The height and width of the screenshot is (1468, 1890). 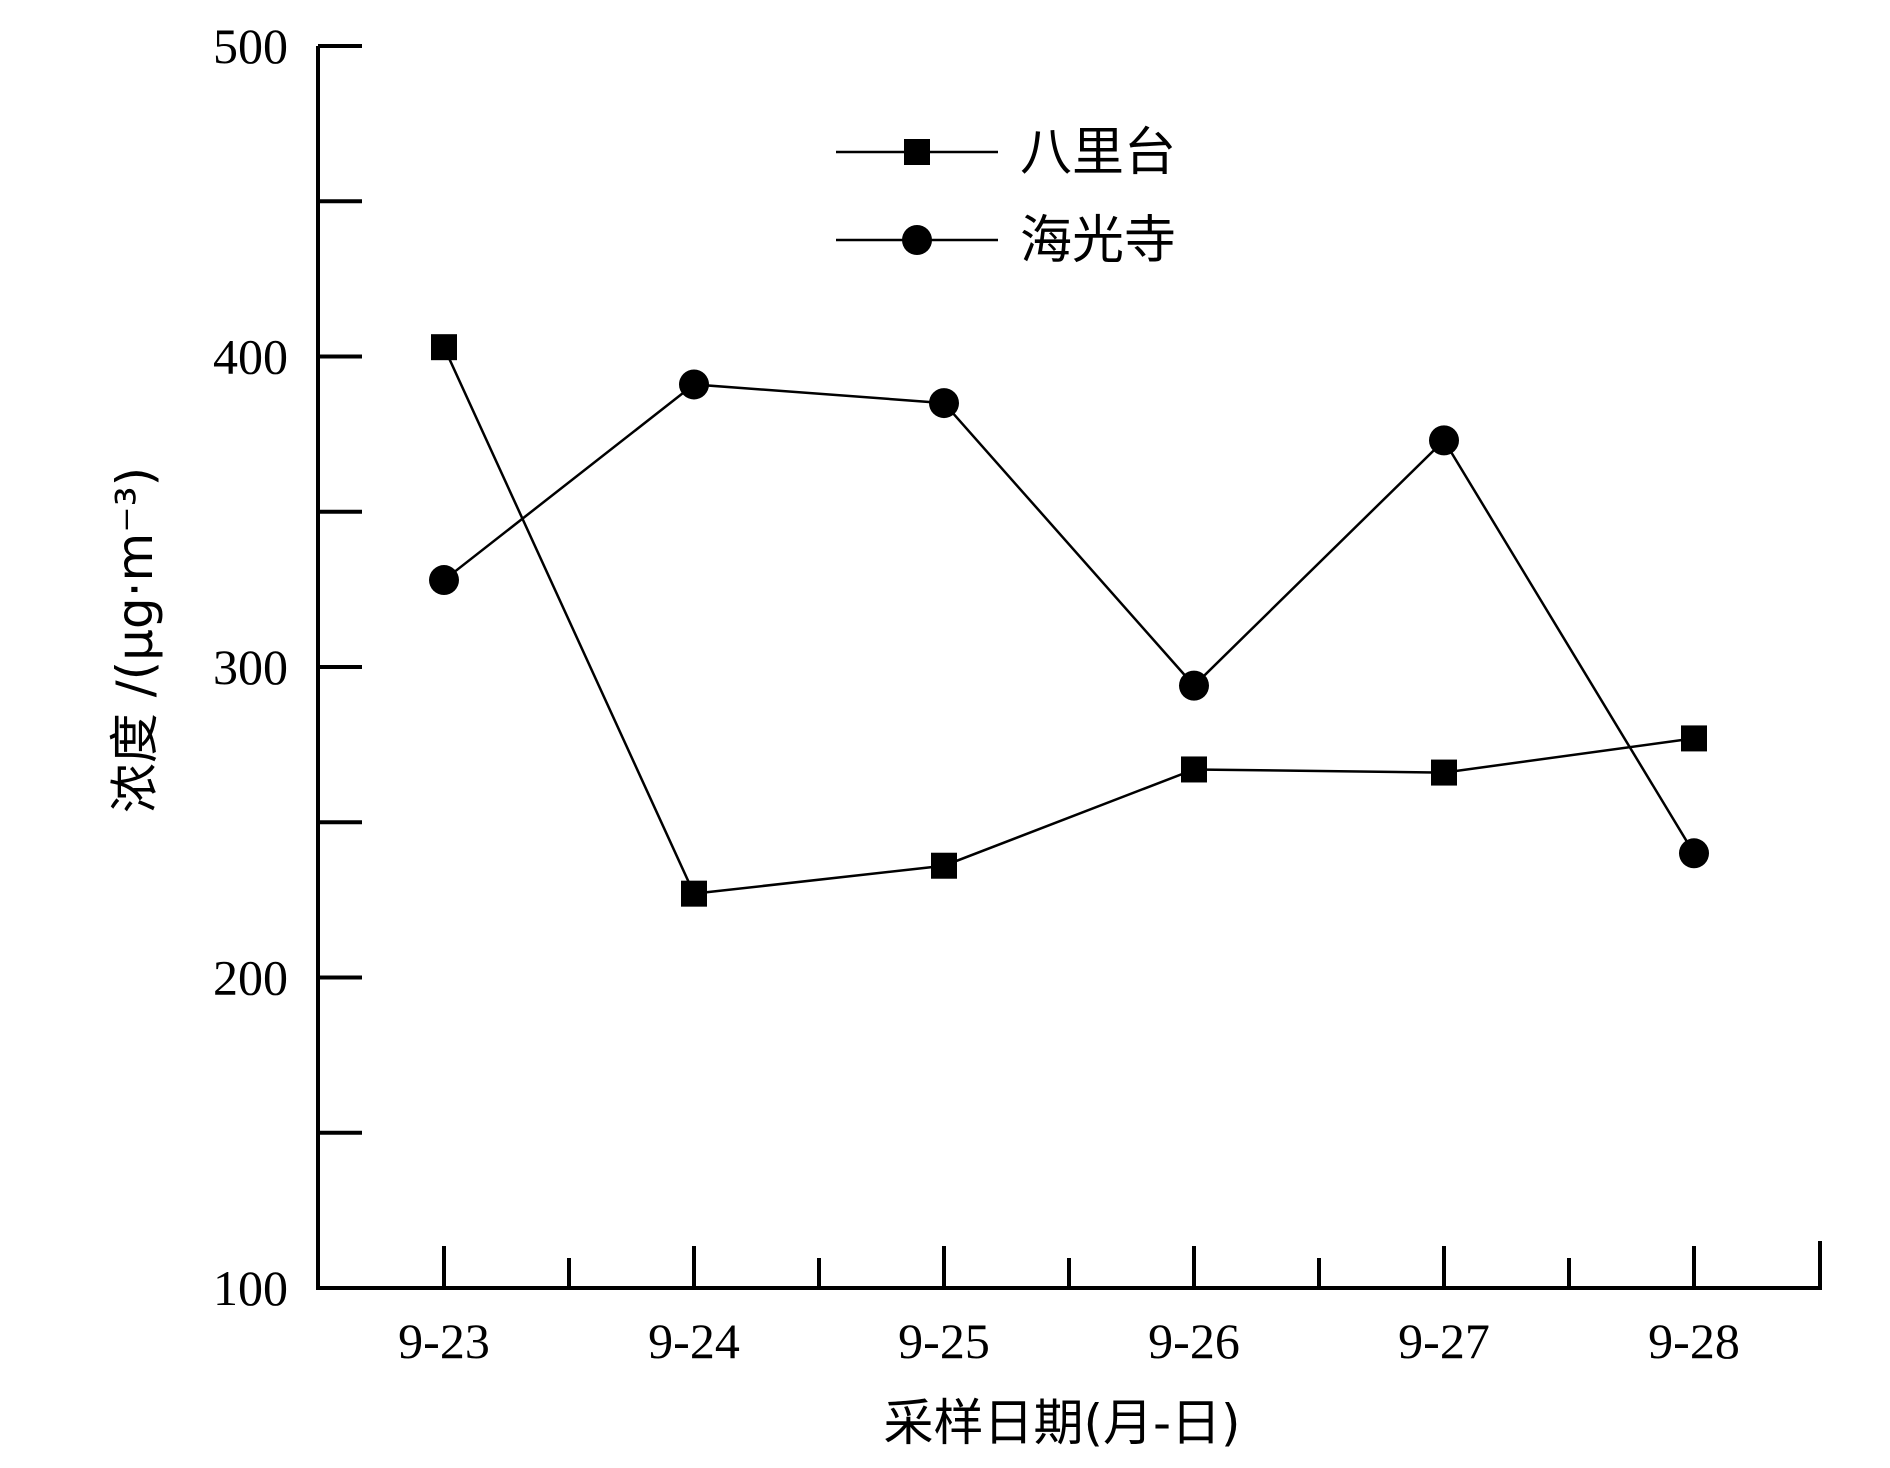 What do you see at coordinates (135, 640) in the screenshot?
I see `y-axis-title: 浓度 /(μg·m⁻³)` at bounding box center [135, 640].